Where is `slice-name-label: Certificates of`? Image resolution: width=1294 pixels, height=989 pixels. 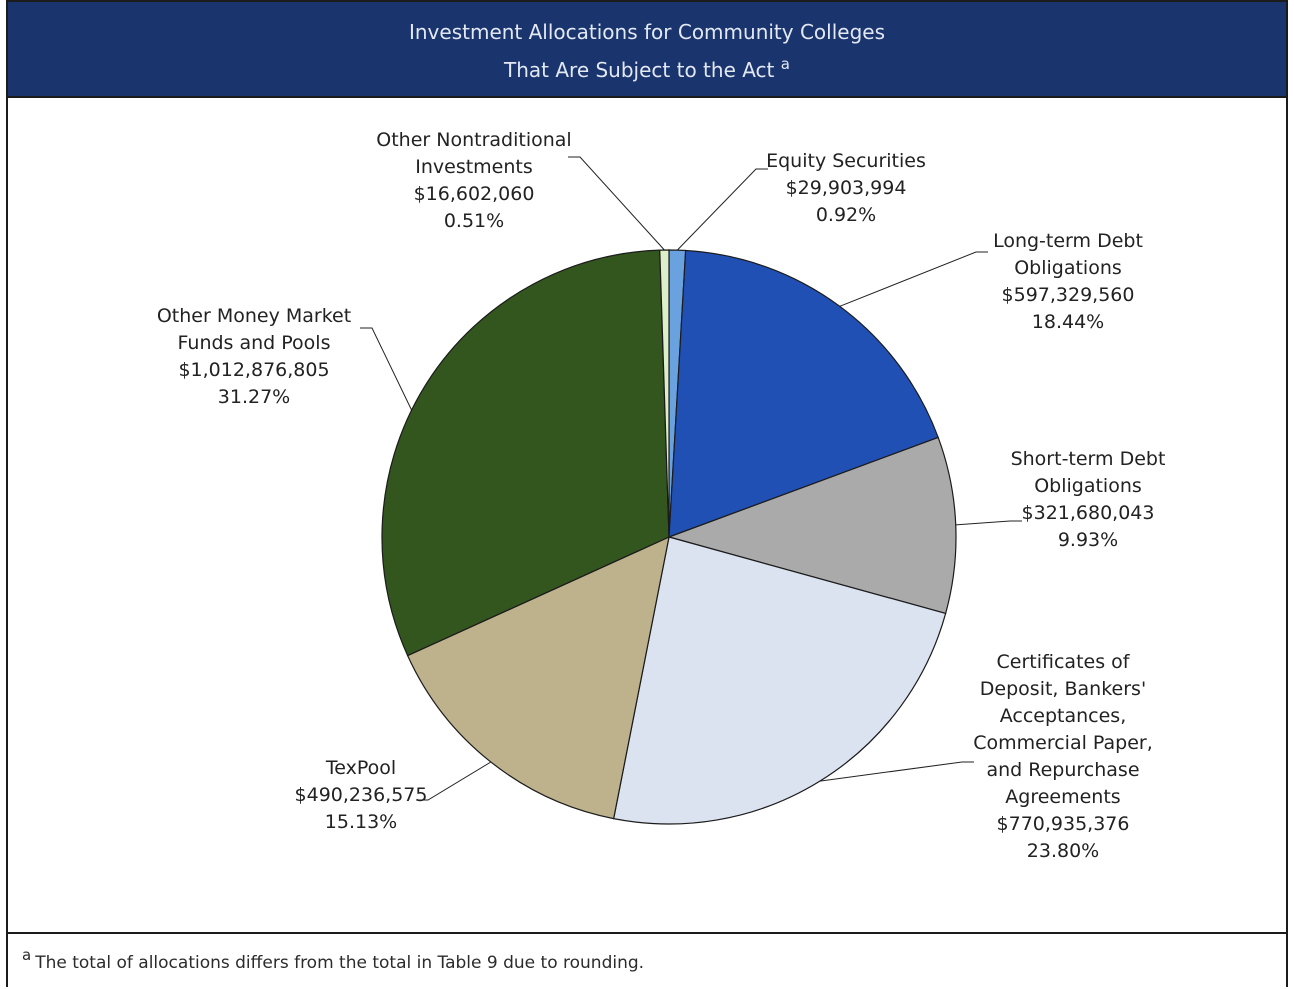
slice-name-label: Certificates of is located at coordinates (1064, 662).